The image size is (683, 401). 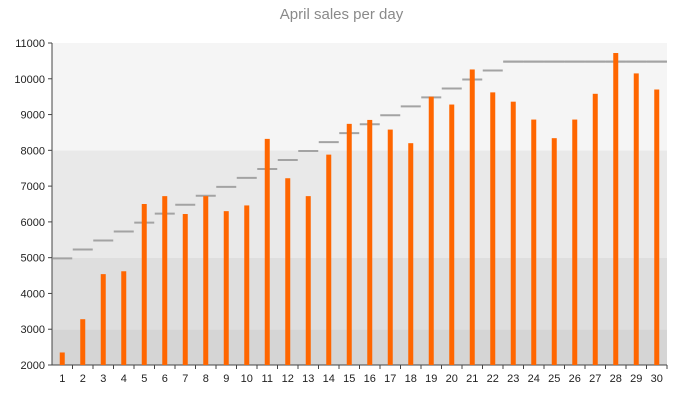 I want to click on x-tick-label: 4, so click(x=124, y=379).